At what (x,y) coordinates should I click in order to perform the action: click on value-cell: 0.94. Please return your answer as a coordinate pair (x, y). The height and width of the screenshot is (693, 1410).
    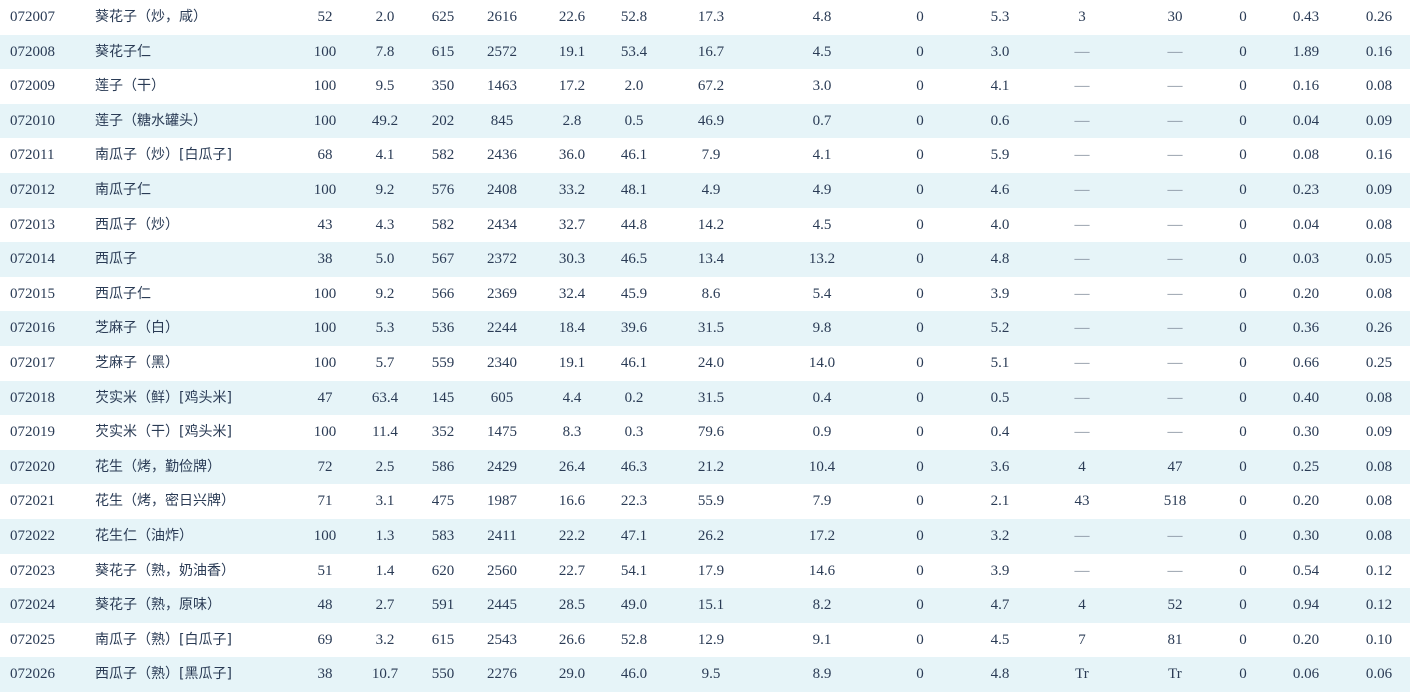
    Looking at the image, I should click on (1306, 605).